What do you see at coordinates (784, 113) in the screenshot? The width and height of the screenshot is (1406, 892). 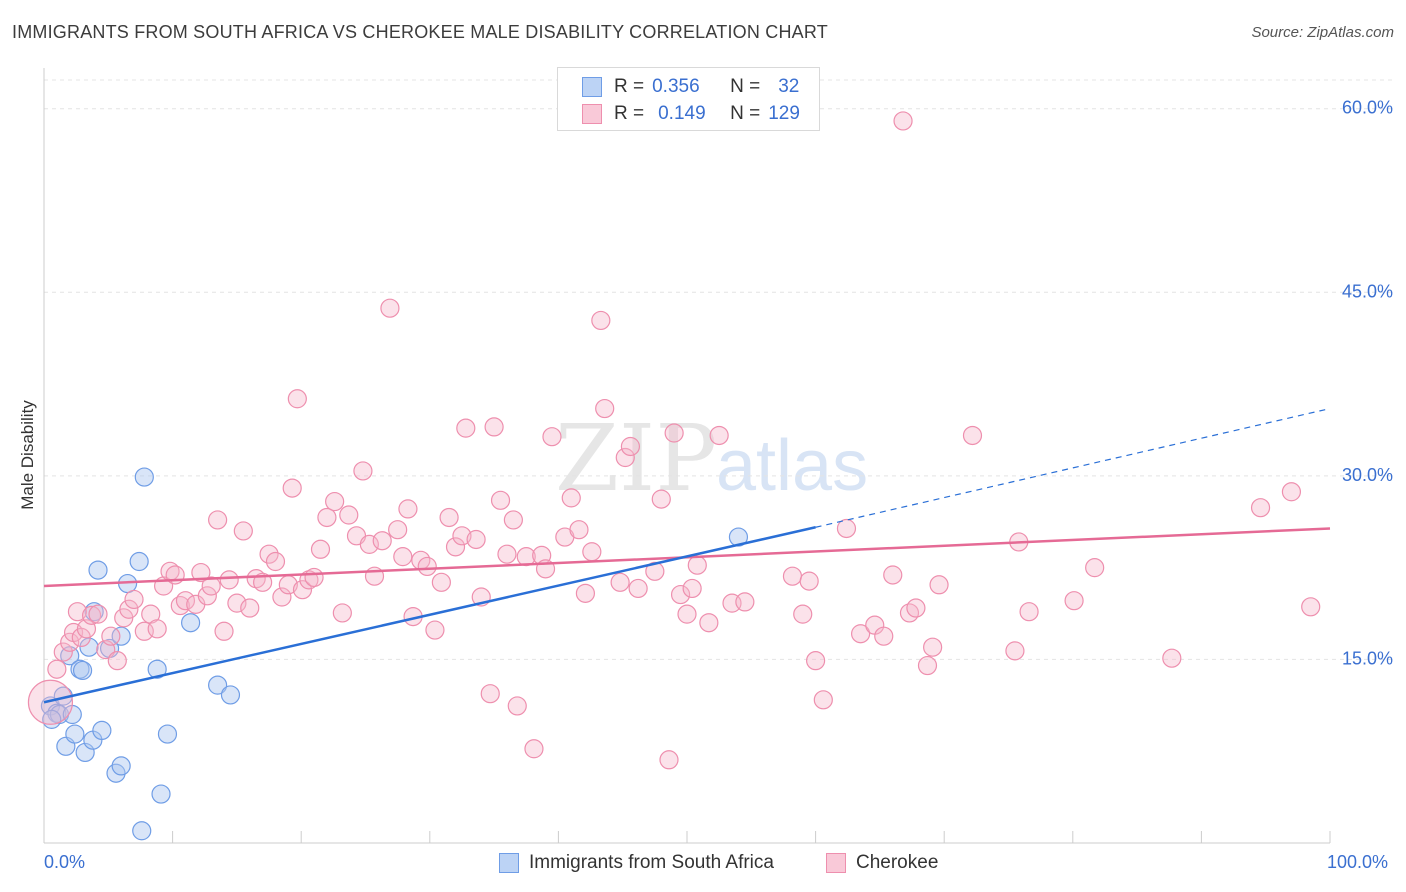 I see `n-value-cherokee: 129` at bounding box center [784, 113].